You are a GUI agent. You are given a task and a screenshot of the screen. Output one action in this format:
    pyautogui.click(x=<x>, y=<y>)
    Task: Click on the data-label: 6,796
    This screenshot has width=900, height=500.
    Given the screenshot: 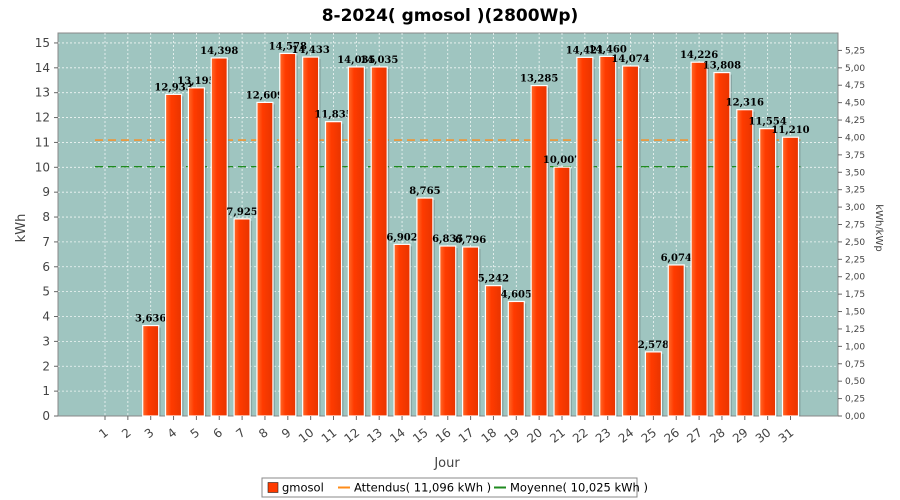 What is the action you would take?
    pyautogui.click(x=470, y=240)
    